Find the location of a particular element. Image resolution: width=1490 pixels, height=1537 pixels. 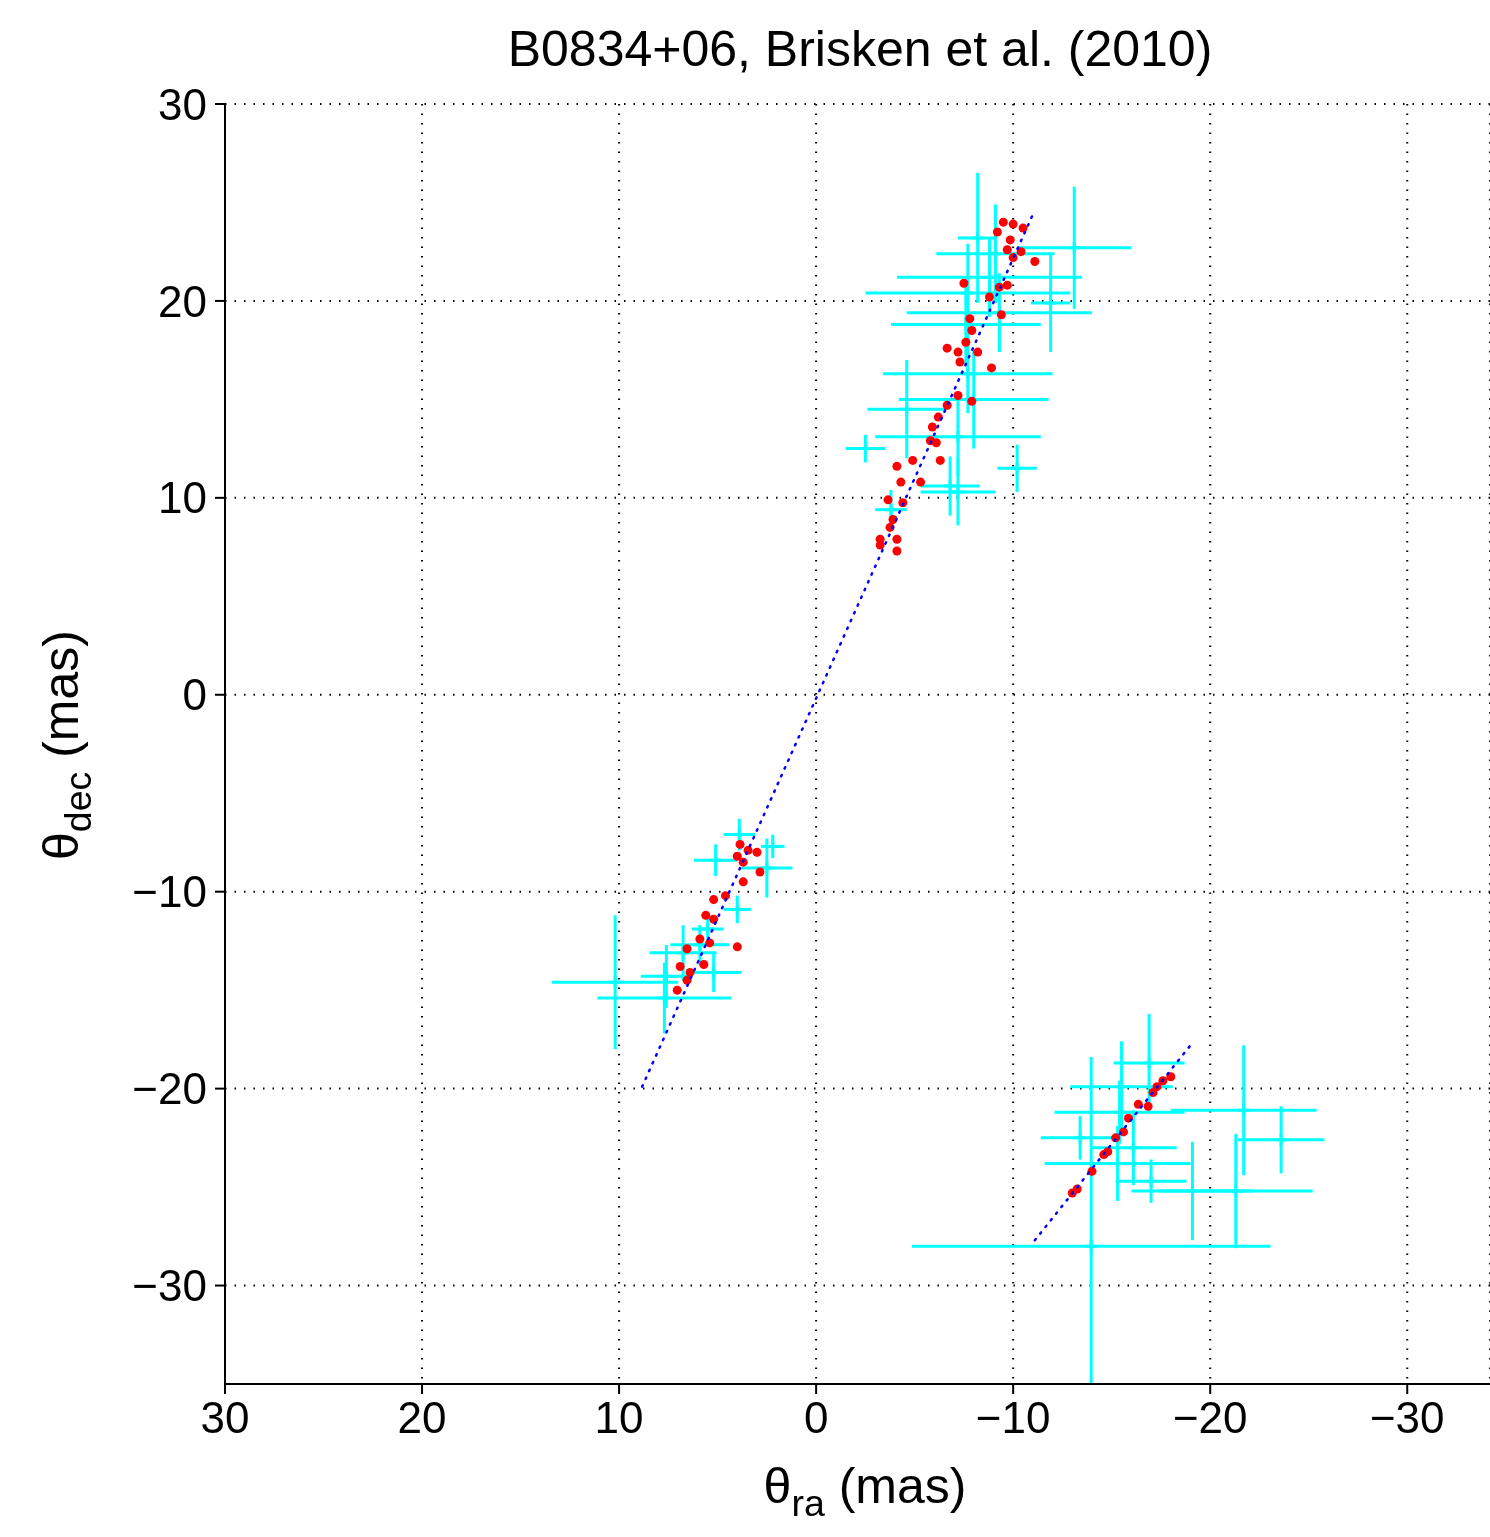

x-tick-label: −20 is located at coordinates (1210, 1418).